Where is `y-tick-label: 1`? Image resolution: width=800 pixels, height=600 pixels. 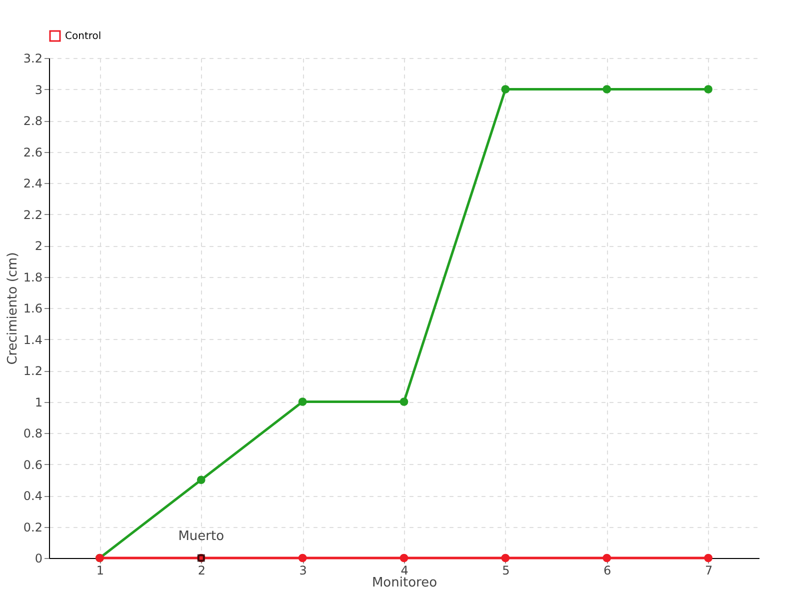
y-tick-label: 1 is located at coordinates (38, 402).